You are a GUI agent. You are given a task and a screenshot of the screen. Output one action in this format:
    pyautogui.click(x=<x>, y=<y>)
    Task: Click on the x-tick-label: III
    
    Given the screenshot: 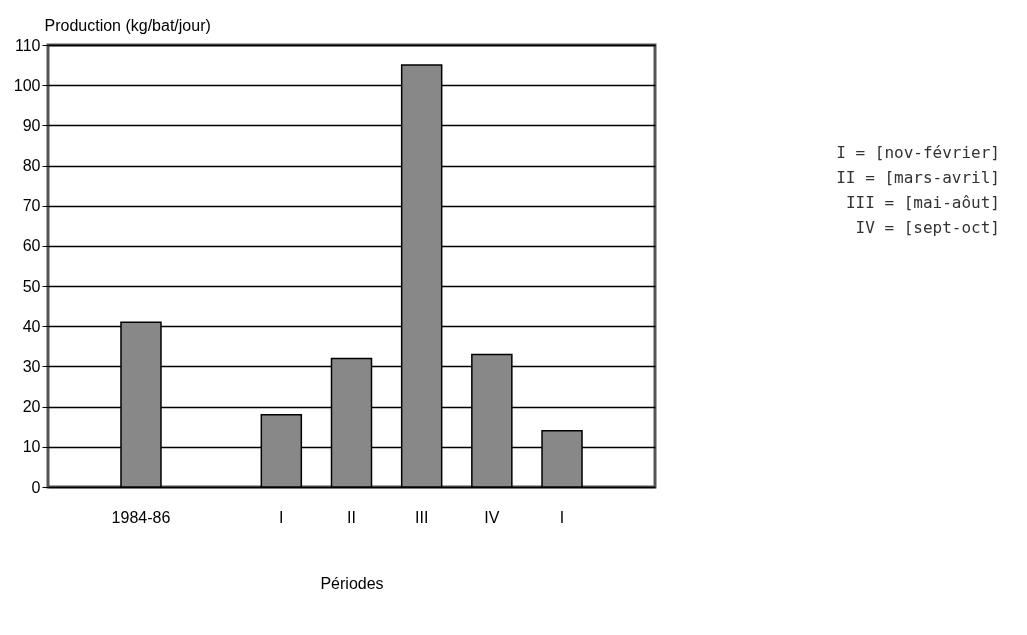 What is the action you would take?
    pyautogui.click(x=422, y=517)
    